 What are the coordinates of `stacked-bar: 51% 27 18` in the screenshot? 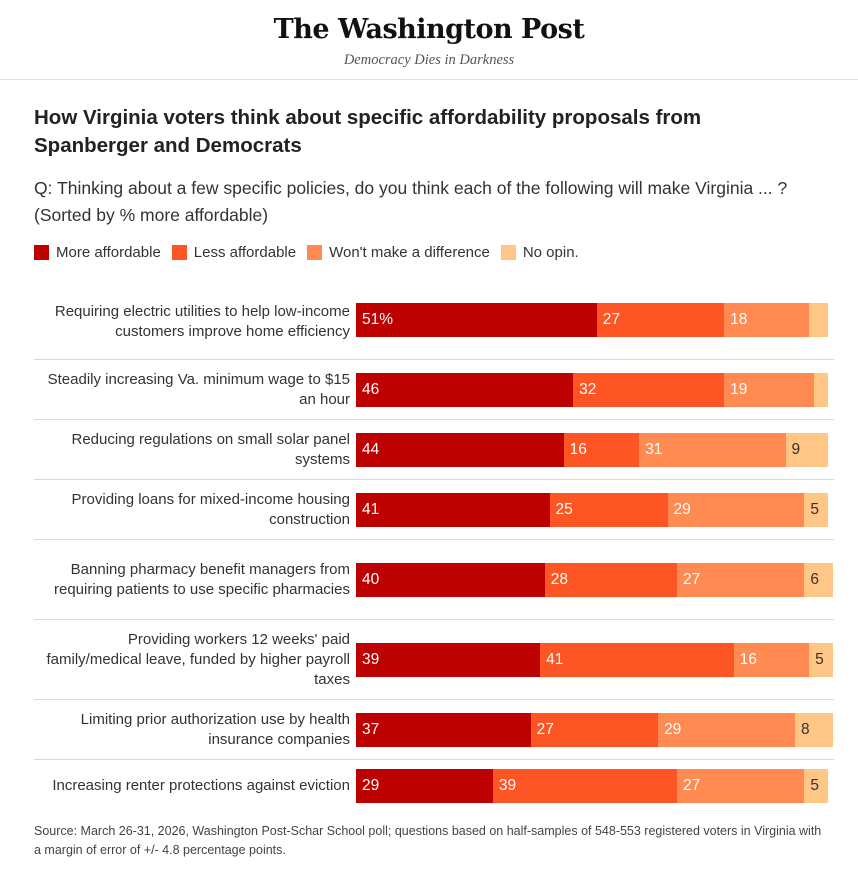 It's located at (592, 320).